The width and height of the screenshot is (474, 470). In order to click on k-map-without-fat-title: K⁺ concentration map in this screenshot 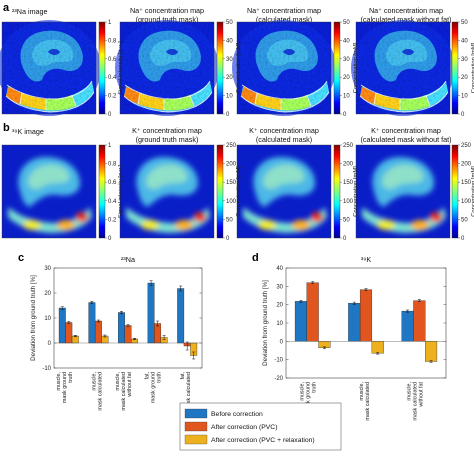, I will do `click(406, 130)`.